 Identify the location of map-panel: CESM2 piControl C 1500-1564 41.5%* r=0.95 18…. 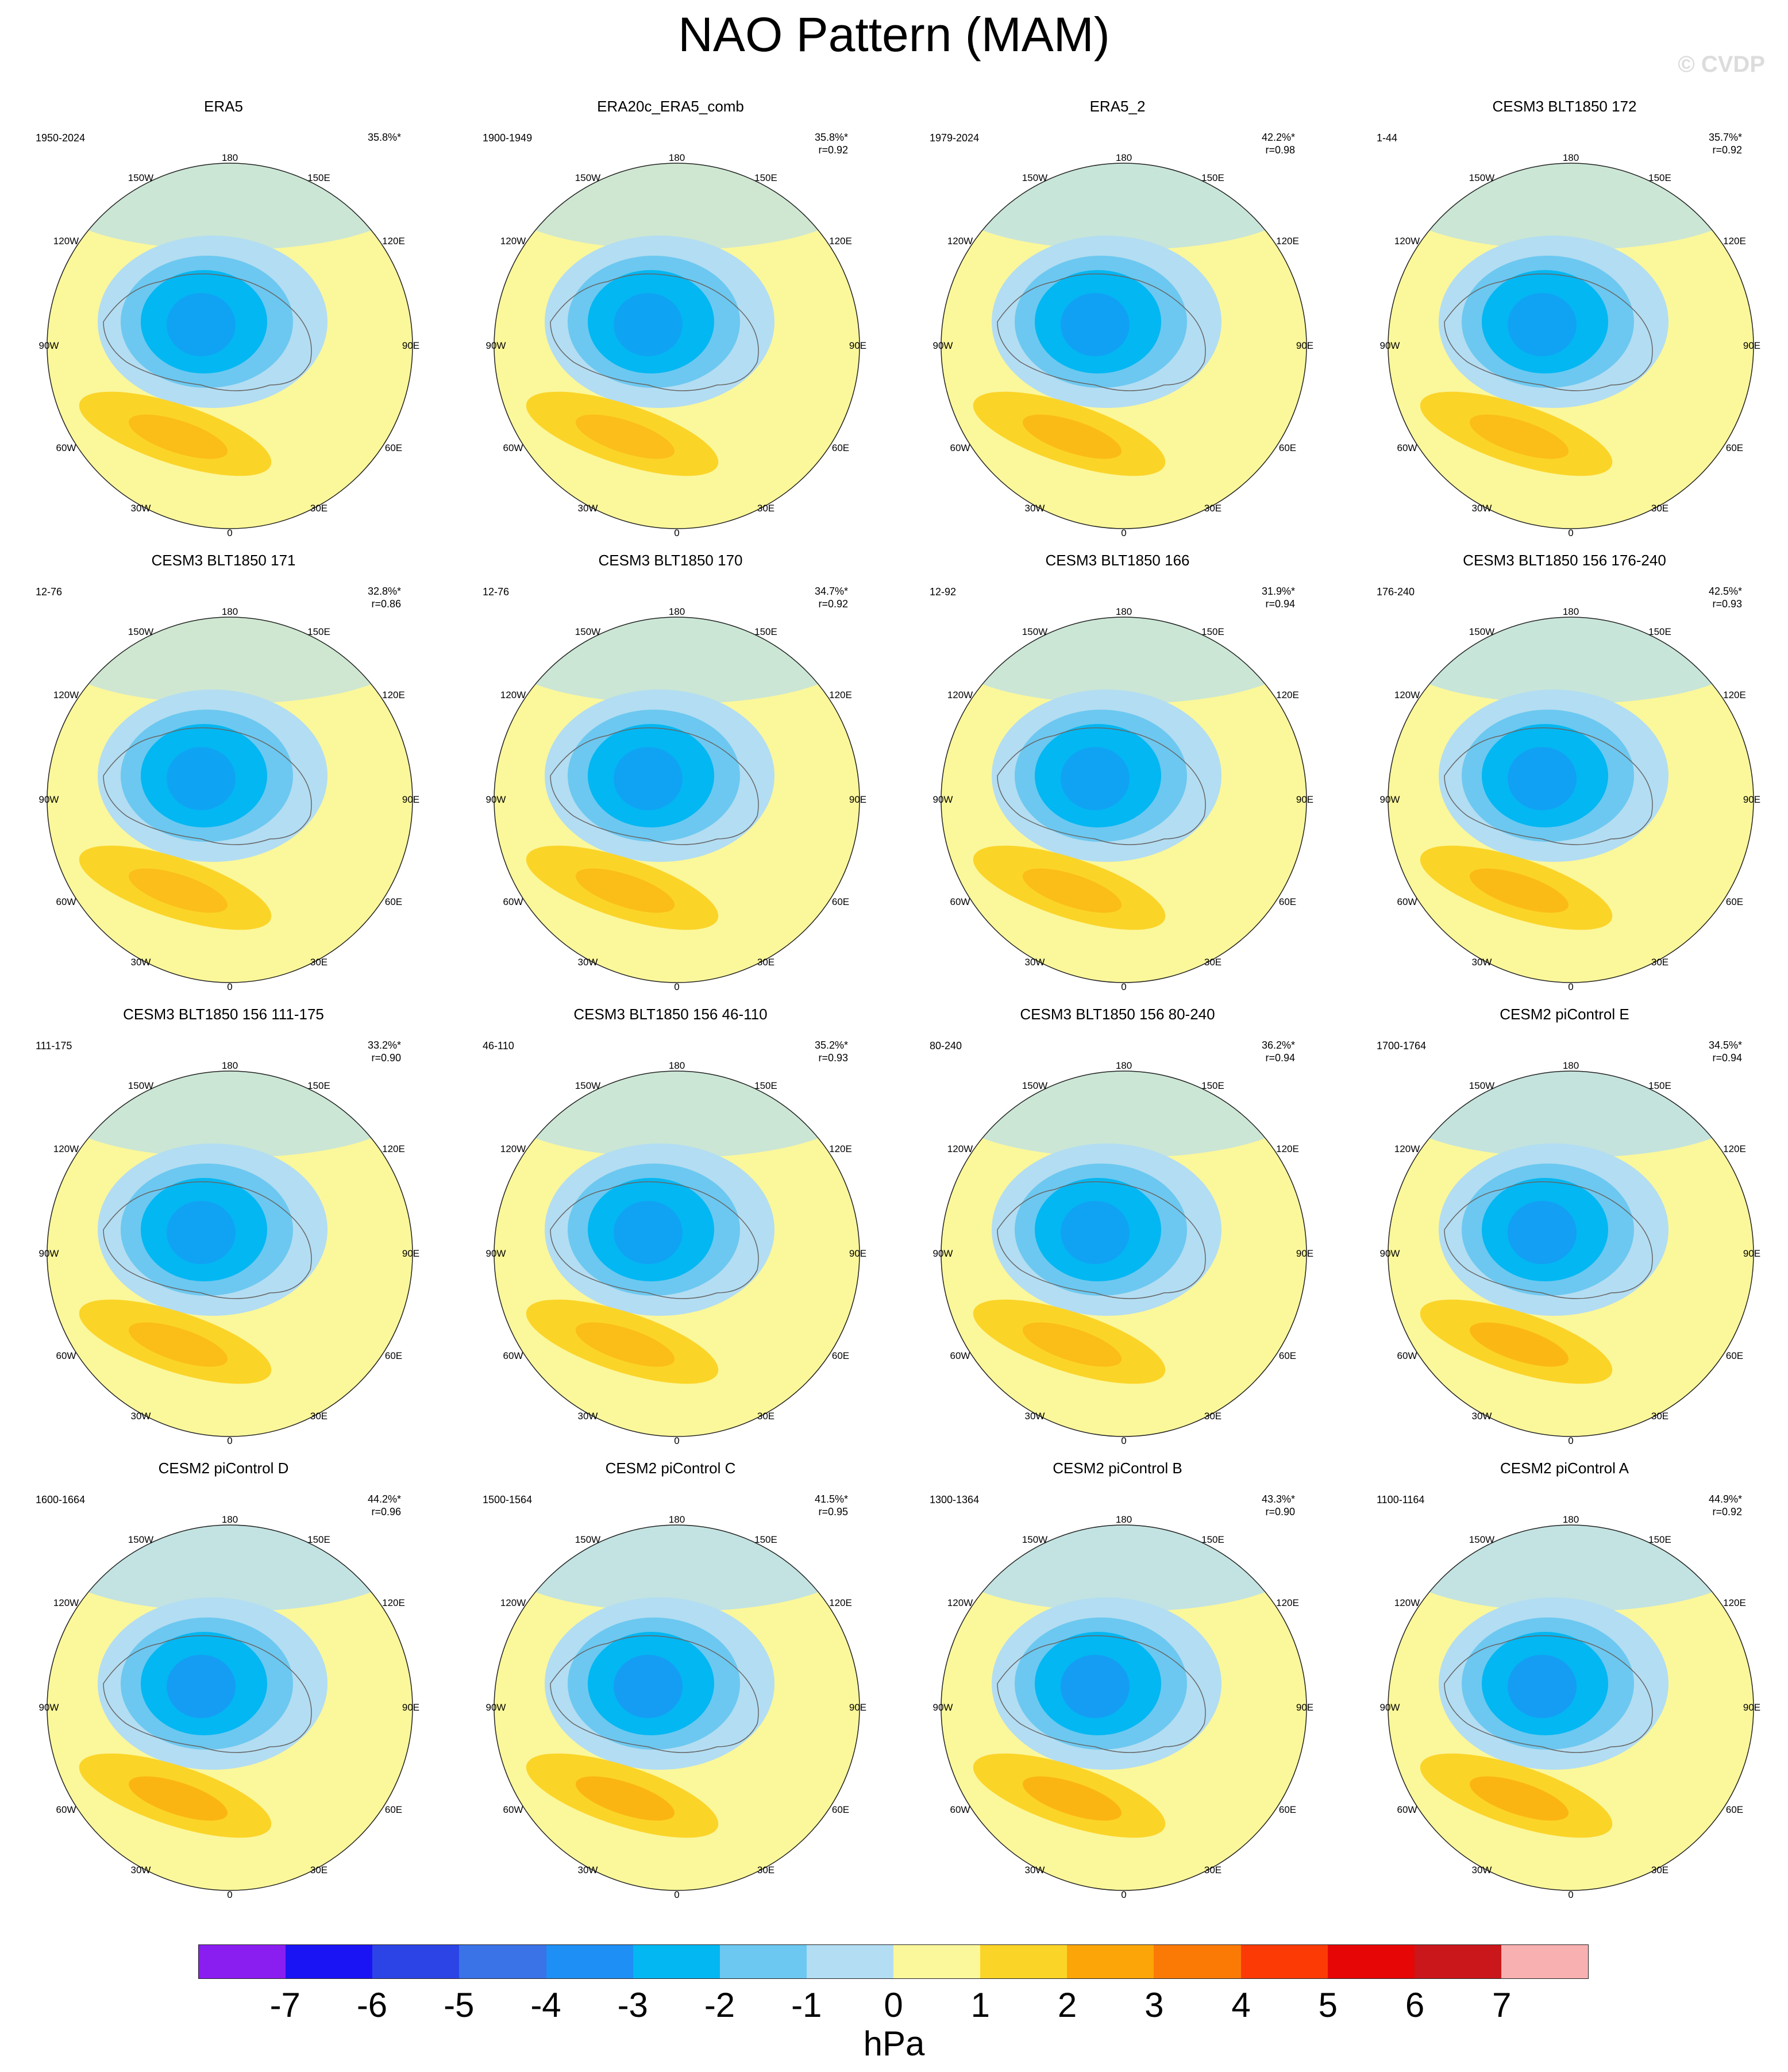
(670, 1686).